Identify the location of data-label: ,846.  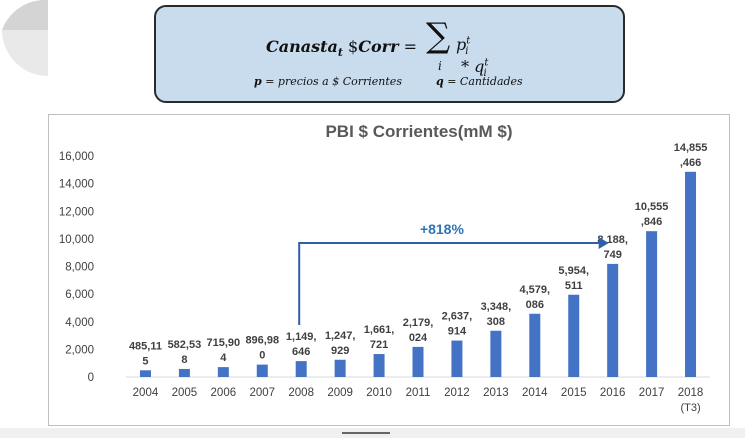
(651, 222).